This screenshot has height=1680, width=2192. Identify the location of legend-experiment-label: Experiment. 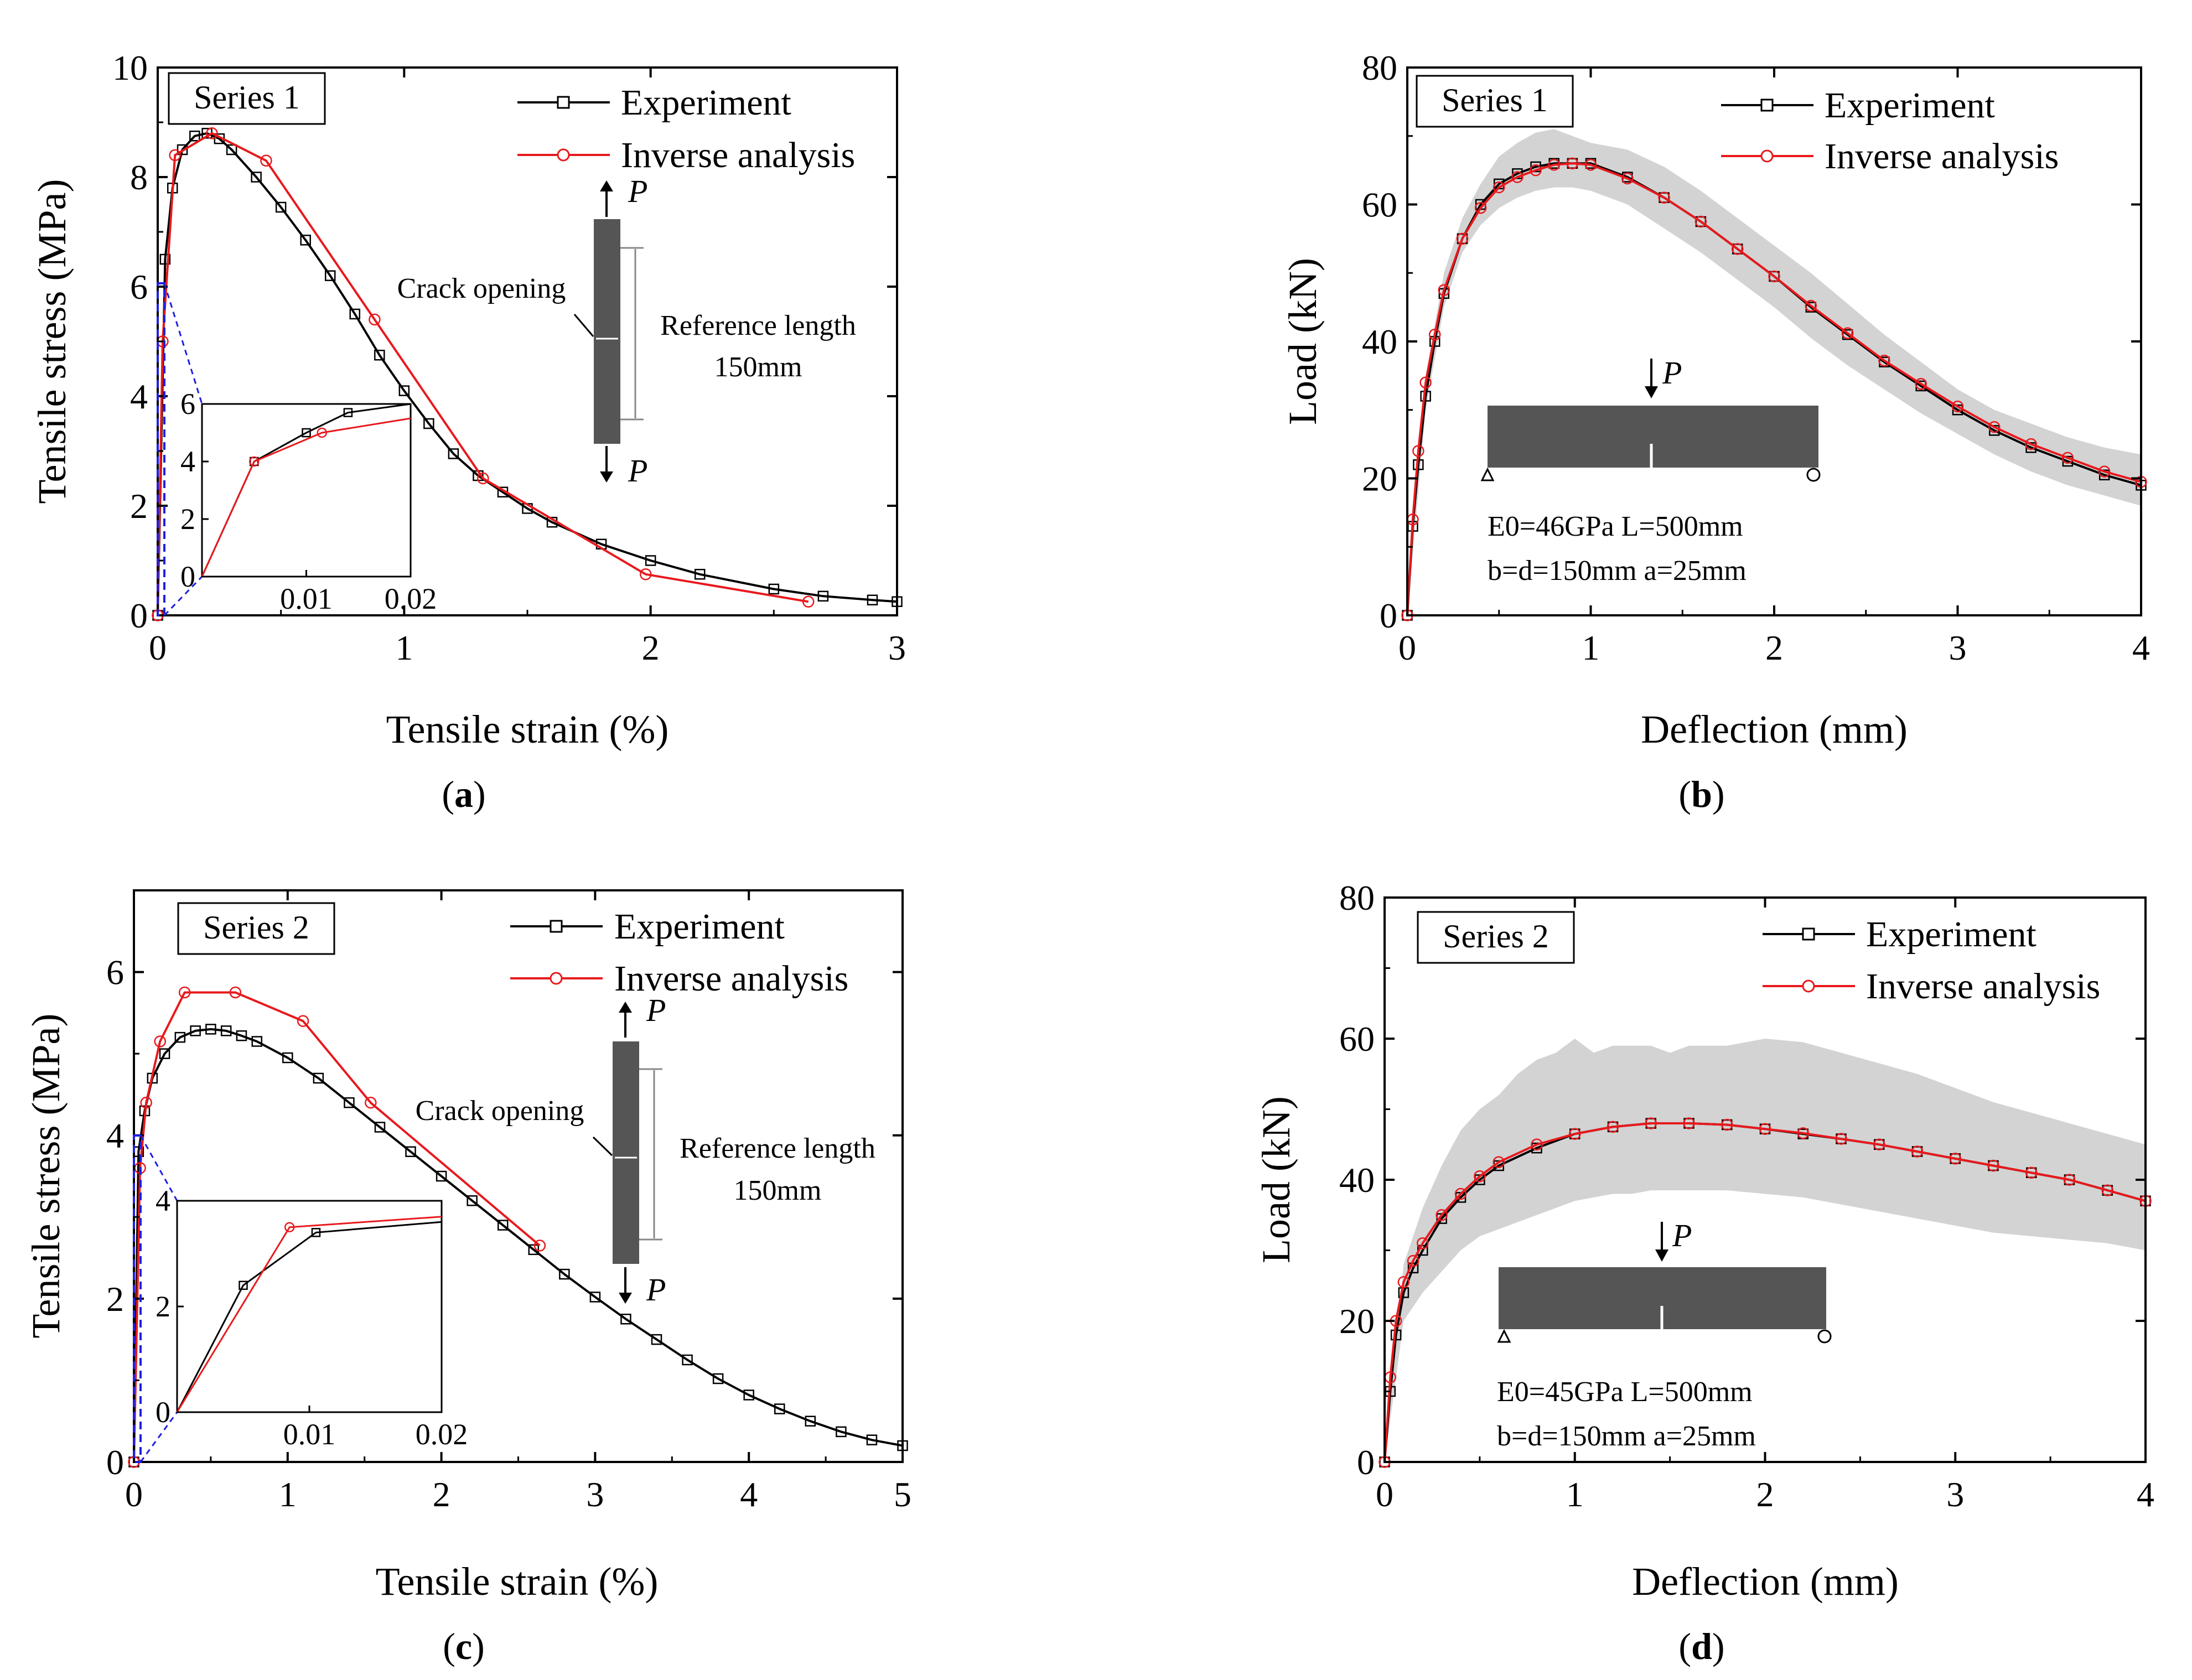
(1910, 106).